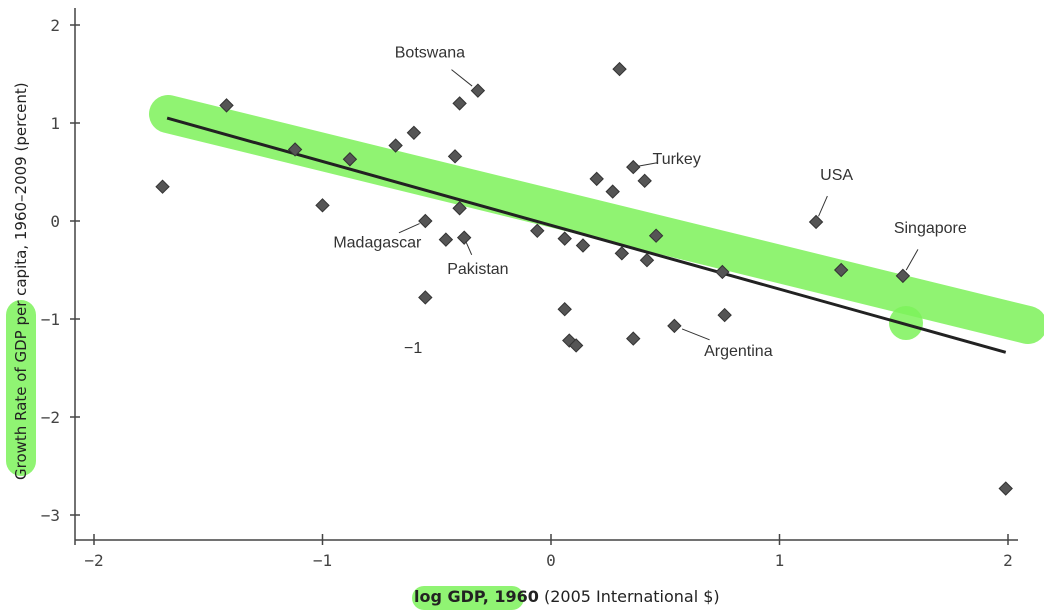 The width and height of the screenshot is (1044, 610). What do you see at coordinates (629, 596) in the screenshot?
I see `x-axis-label-rest: (2005 International $)` at bounding box center [629, 596].